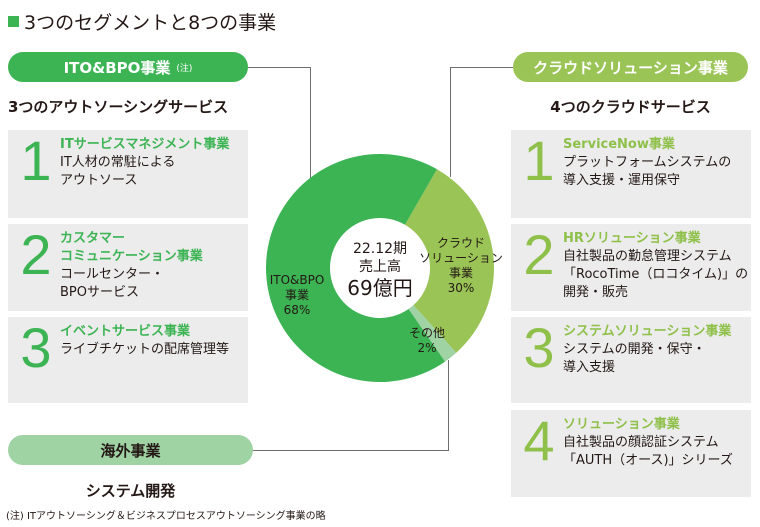  I want to click on service-description: コールセンター・, so click(112, 274).